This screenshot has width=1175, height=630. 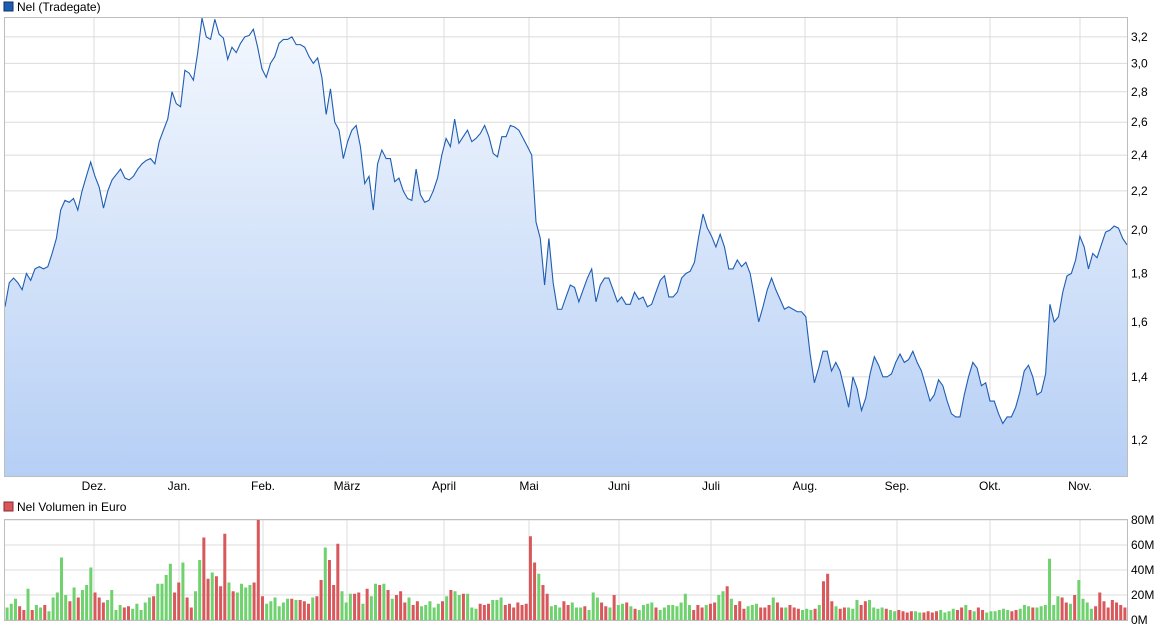 I want to click on volume-y-tick-label: 40M, so click(x=1142, y=570).